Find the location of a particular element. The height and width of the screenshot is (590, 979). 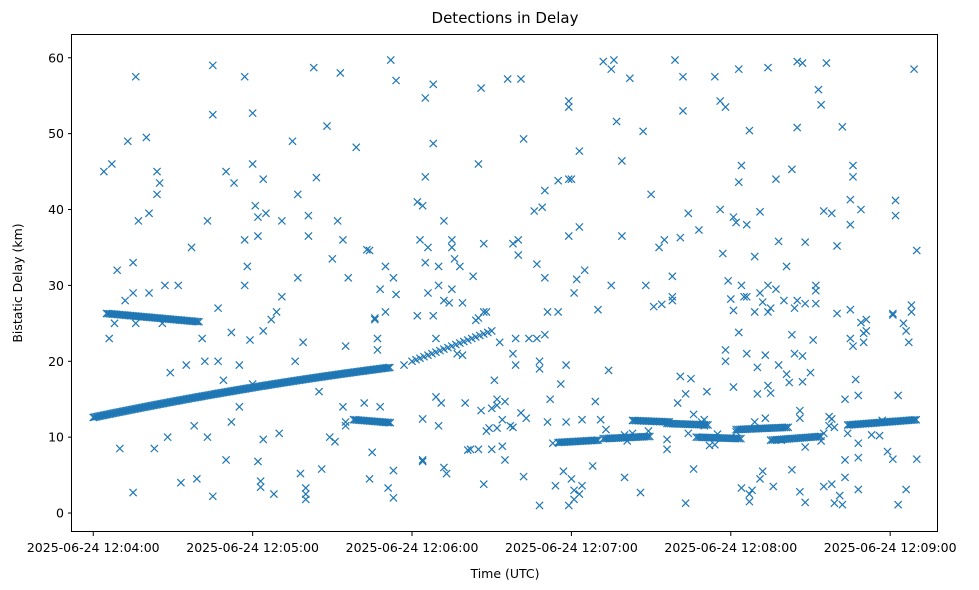

x-tick-label: 2025-06-24 12:07:00 is located at coordinates (571, 547).